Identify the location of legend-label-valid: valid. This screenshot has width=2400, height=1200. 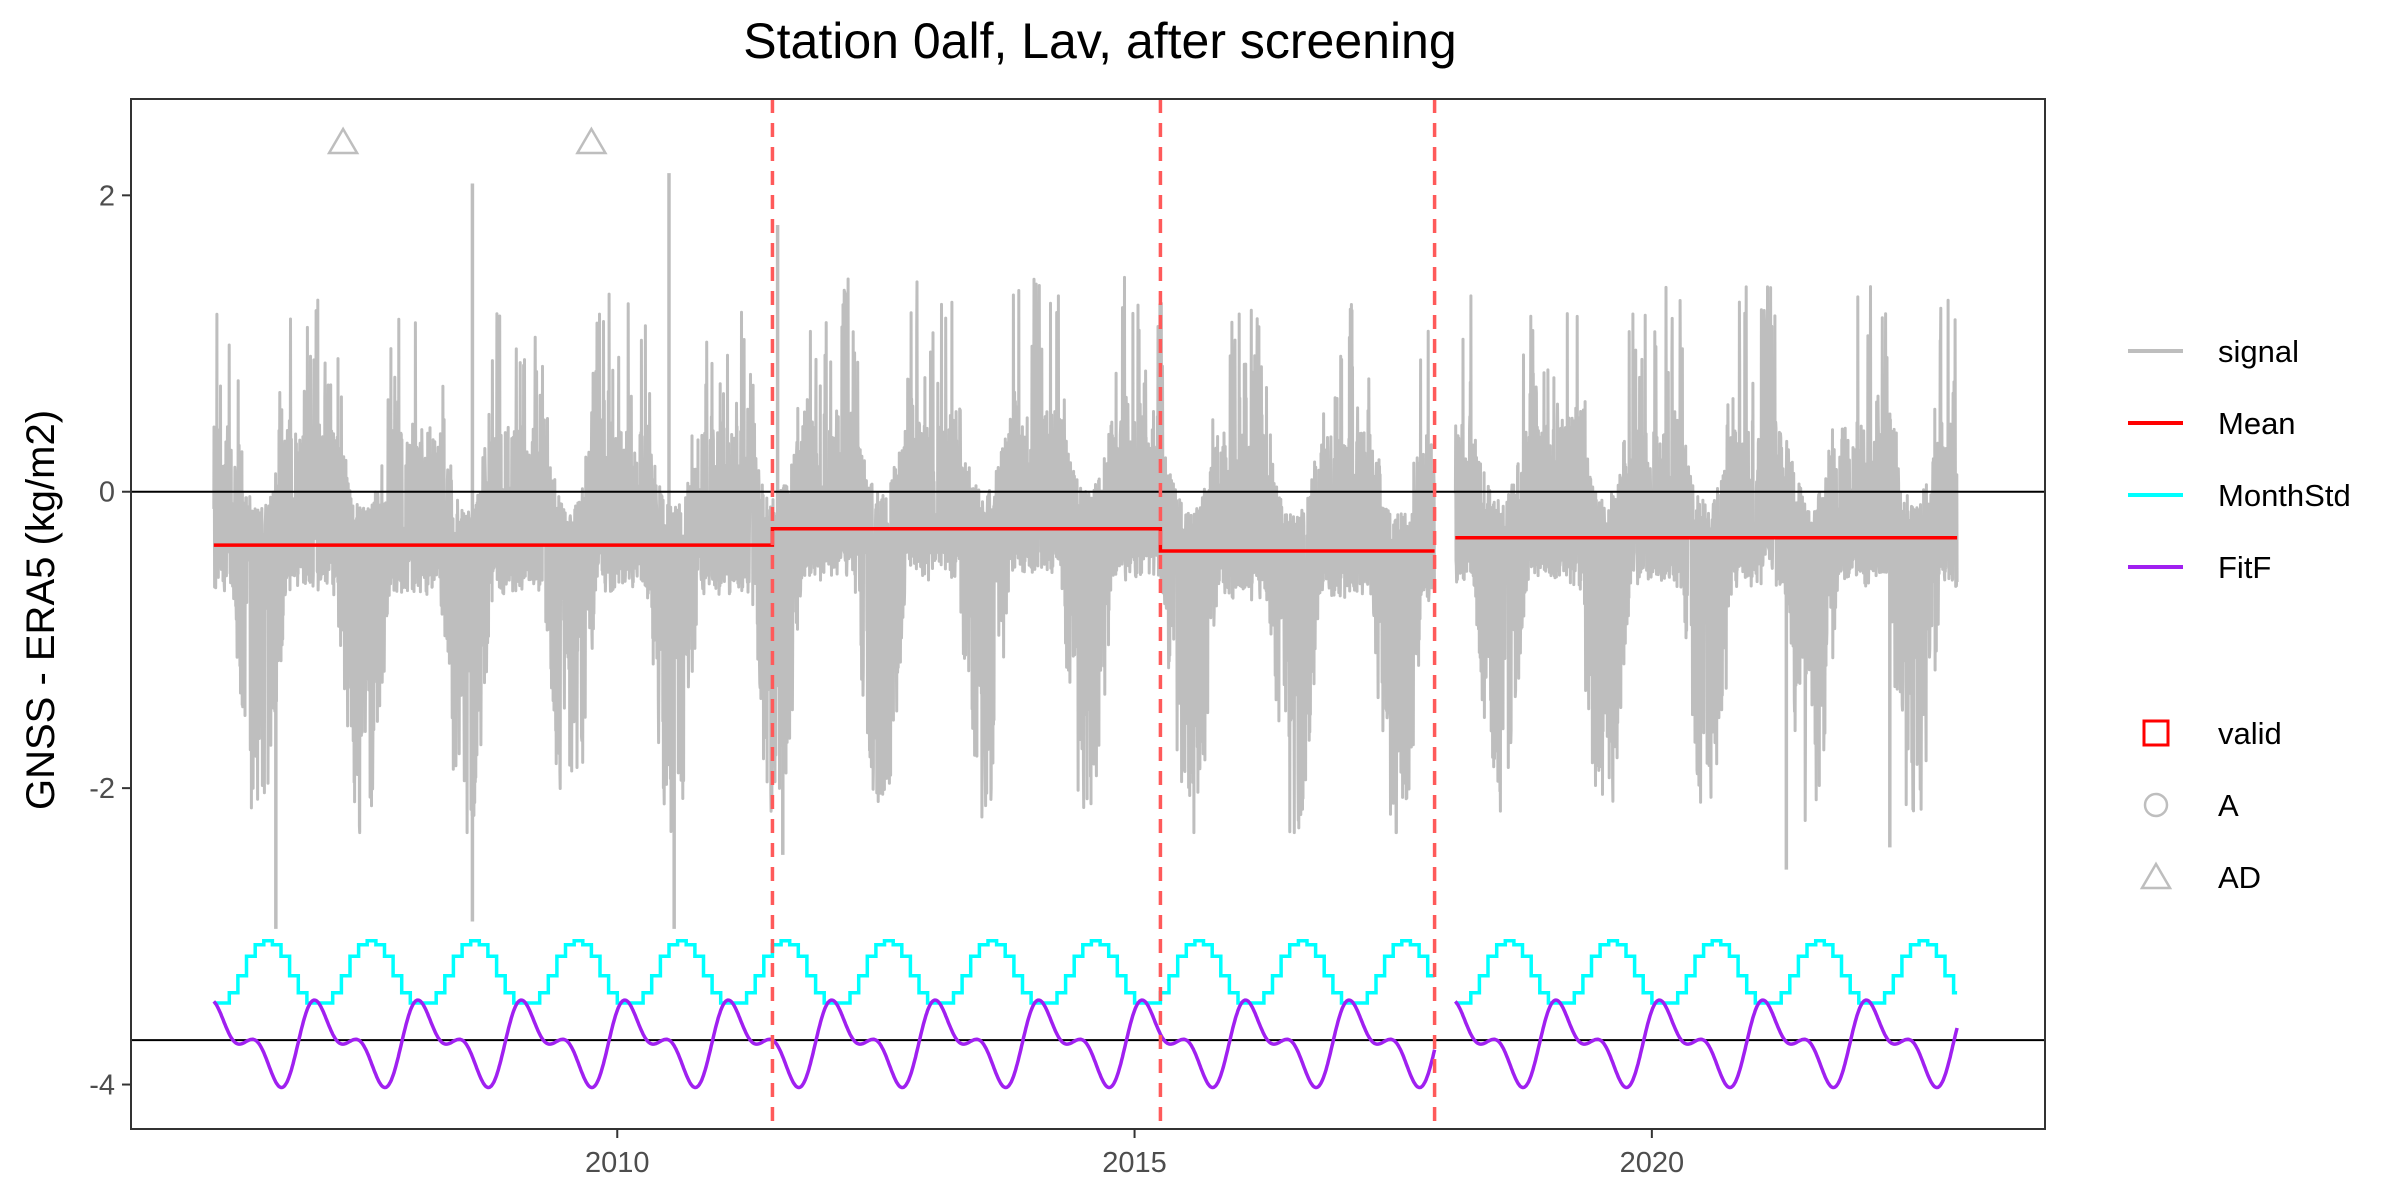
(2250, 733).